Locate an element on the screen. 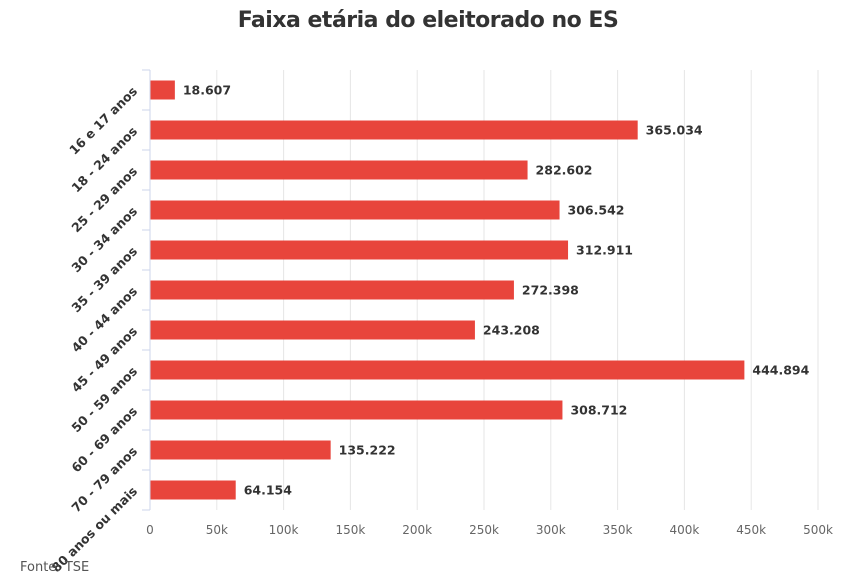  data-label: 365.034 is located at coordinates (674, 130).